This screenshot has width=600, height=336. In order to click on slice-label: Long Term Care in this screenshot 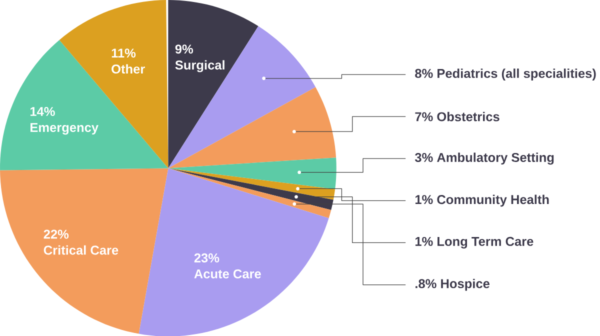, I will do `click(486, 242)`.